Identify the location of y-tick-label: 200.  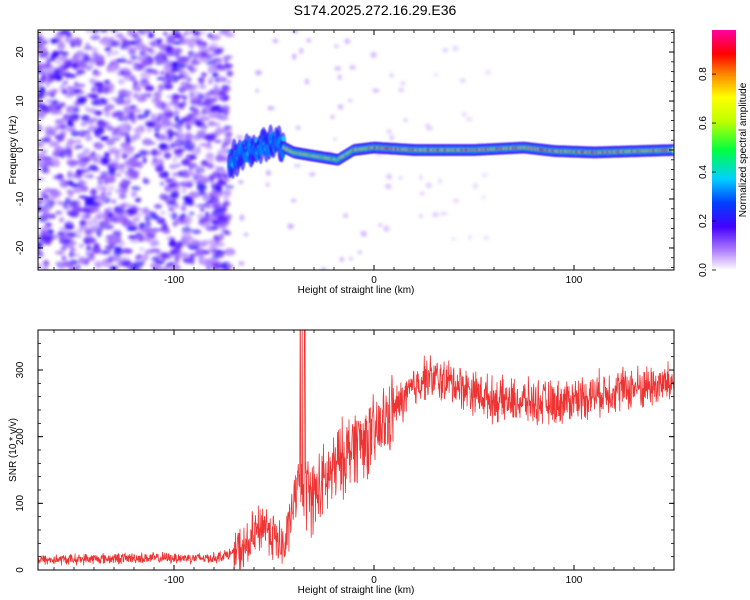
(20, 436).